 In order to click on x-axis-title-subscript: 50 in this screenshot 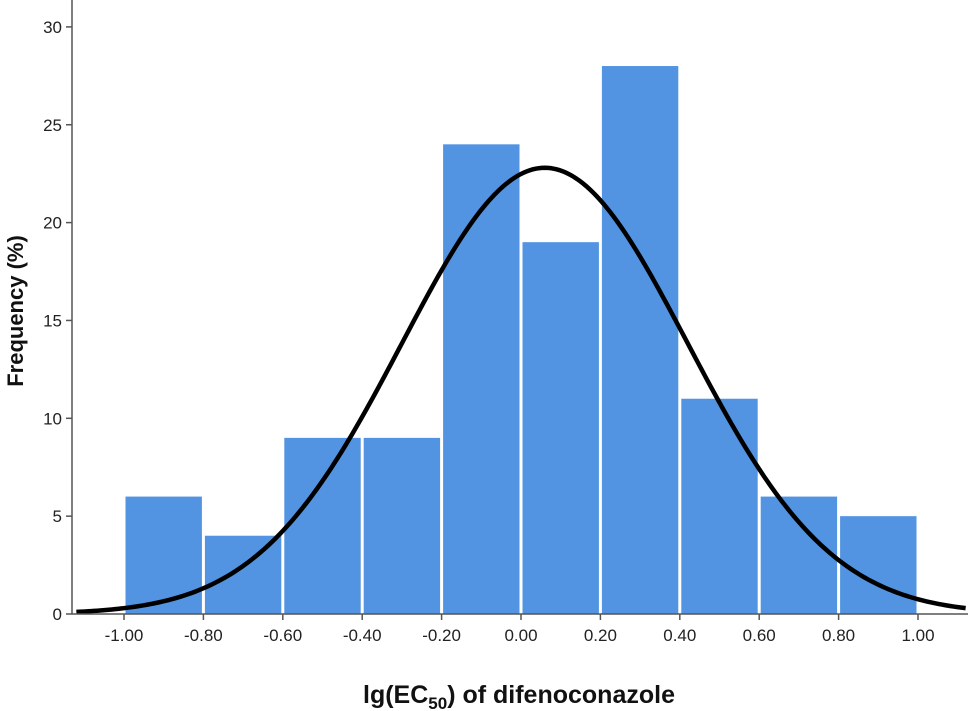, I will do `click(437, 702)`.